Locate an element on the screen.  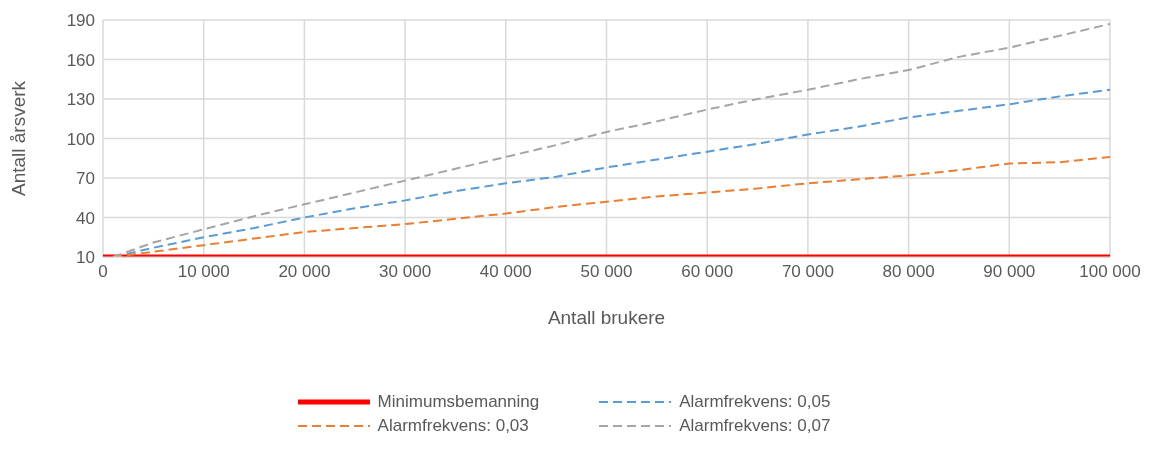
x-tick-label: 80 000 is located at coordinates (908, 272).